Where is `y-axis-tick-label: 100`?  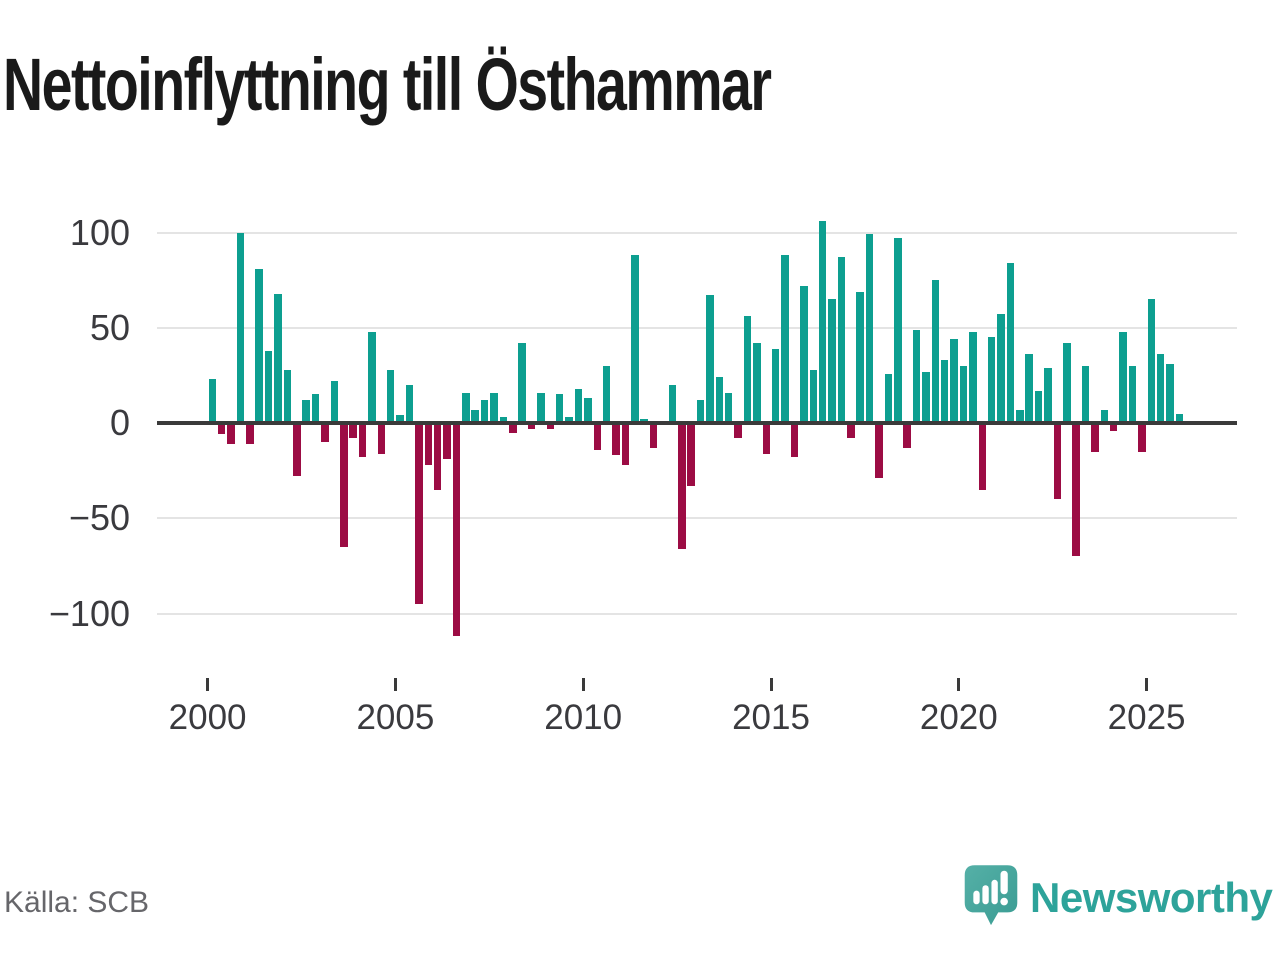 y-axis-tick-label: 100 is located at coordinates (99, 232).